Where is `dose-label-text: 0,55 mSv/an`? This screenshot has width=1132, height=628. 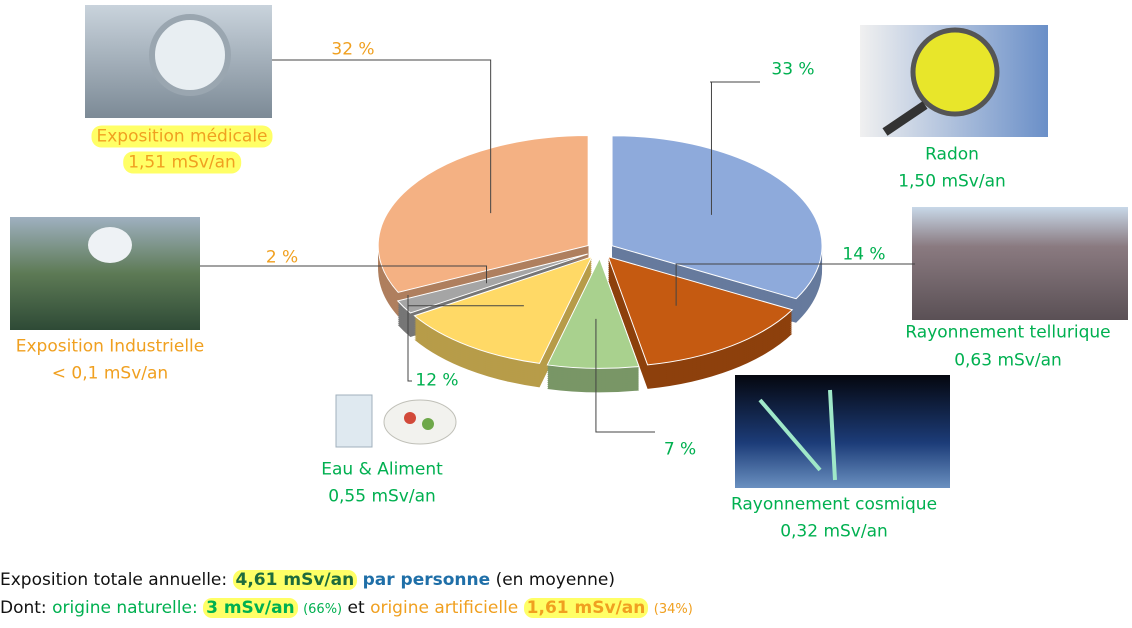
dose-label-text: 0,55 mSv/an is located at coordinates (382, 496).